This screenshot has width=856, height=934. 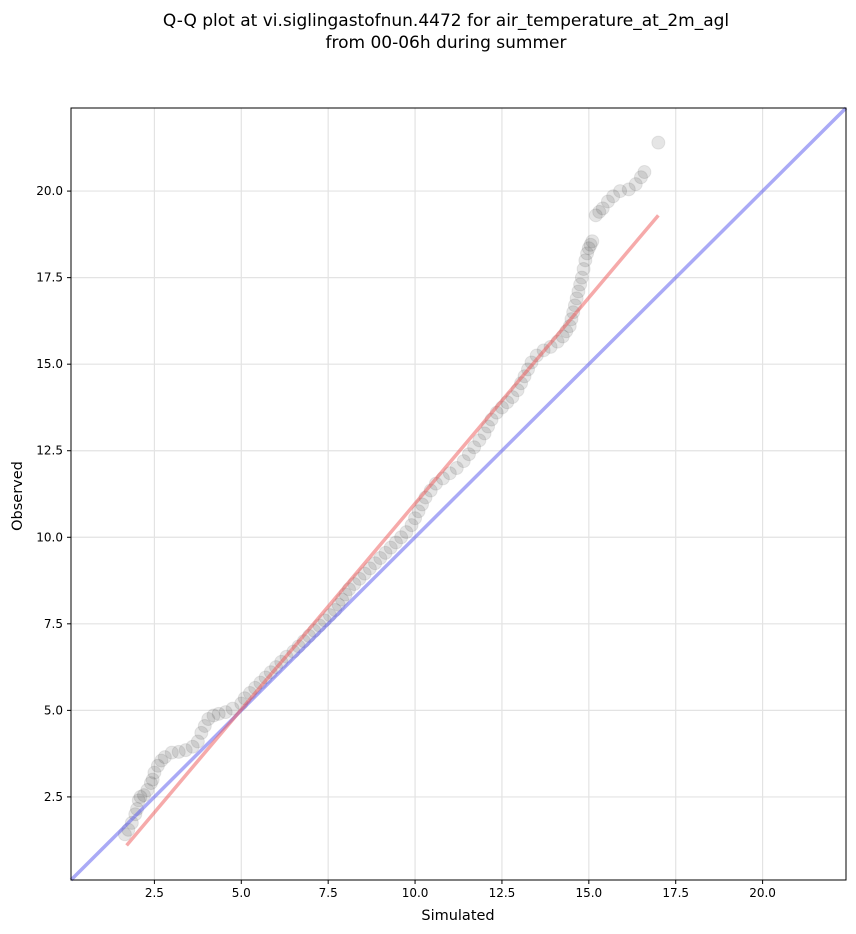 What do you see at coordinates (154, 893) in the screenshot?
I see `x-tick-label: 2.5` at bounding box center [154, 893].